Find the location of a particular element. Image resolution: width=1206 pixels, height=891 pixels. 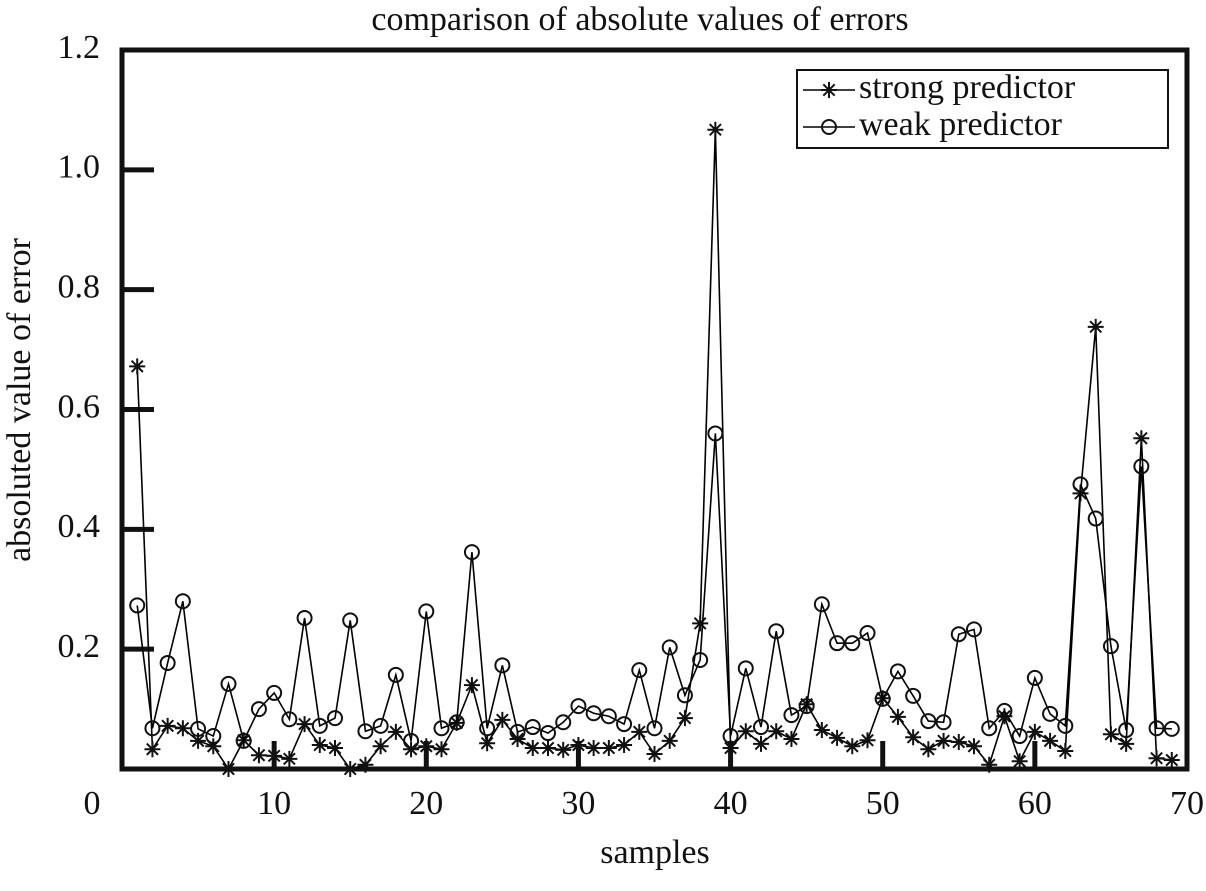

y-axis-label: absoluted value of error is located at coordinates (19, 399).